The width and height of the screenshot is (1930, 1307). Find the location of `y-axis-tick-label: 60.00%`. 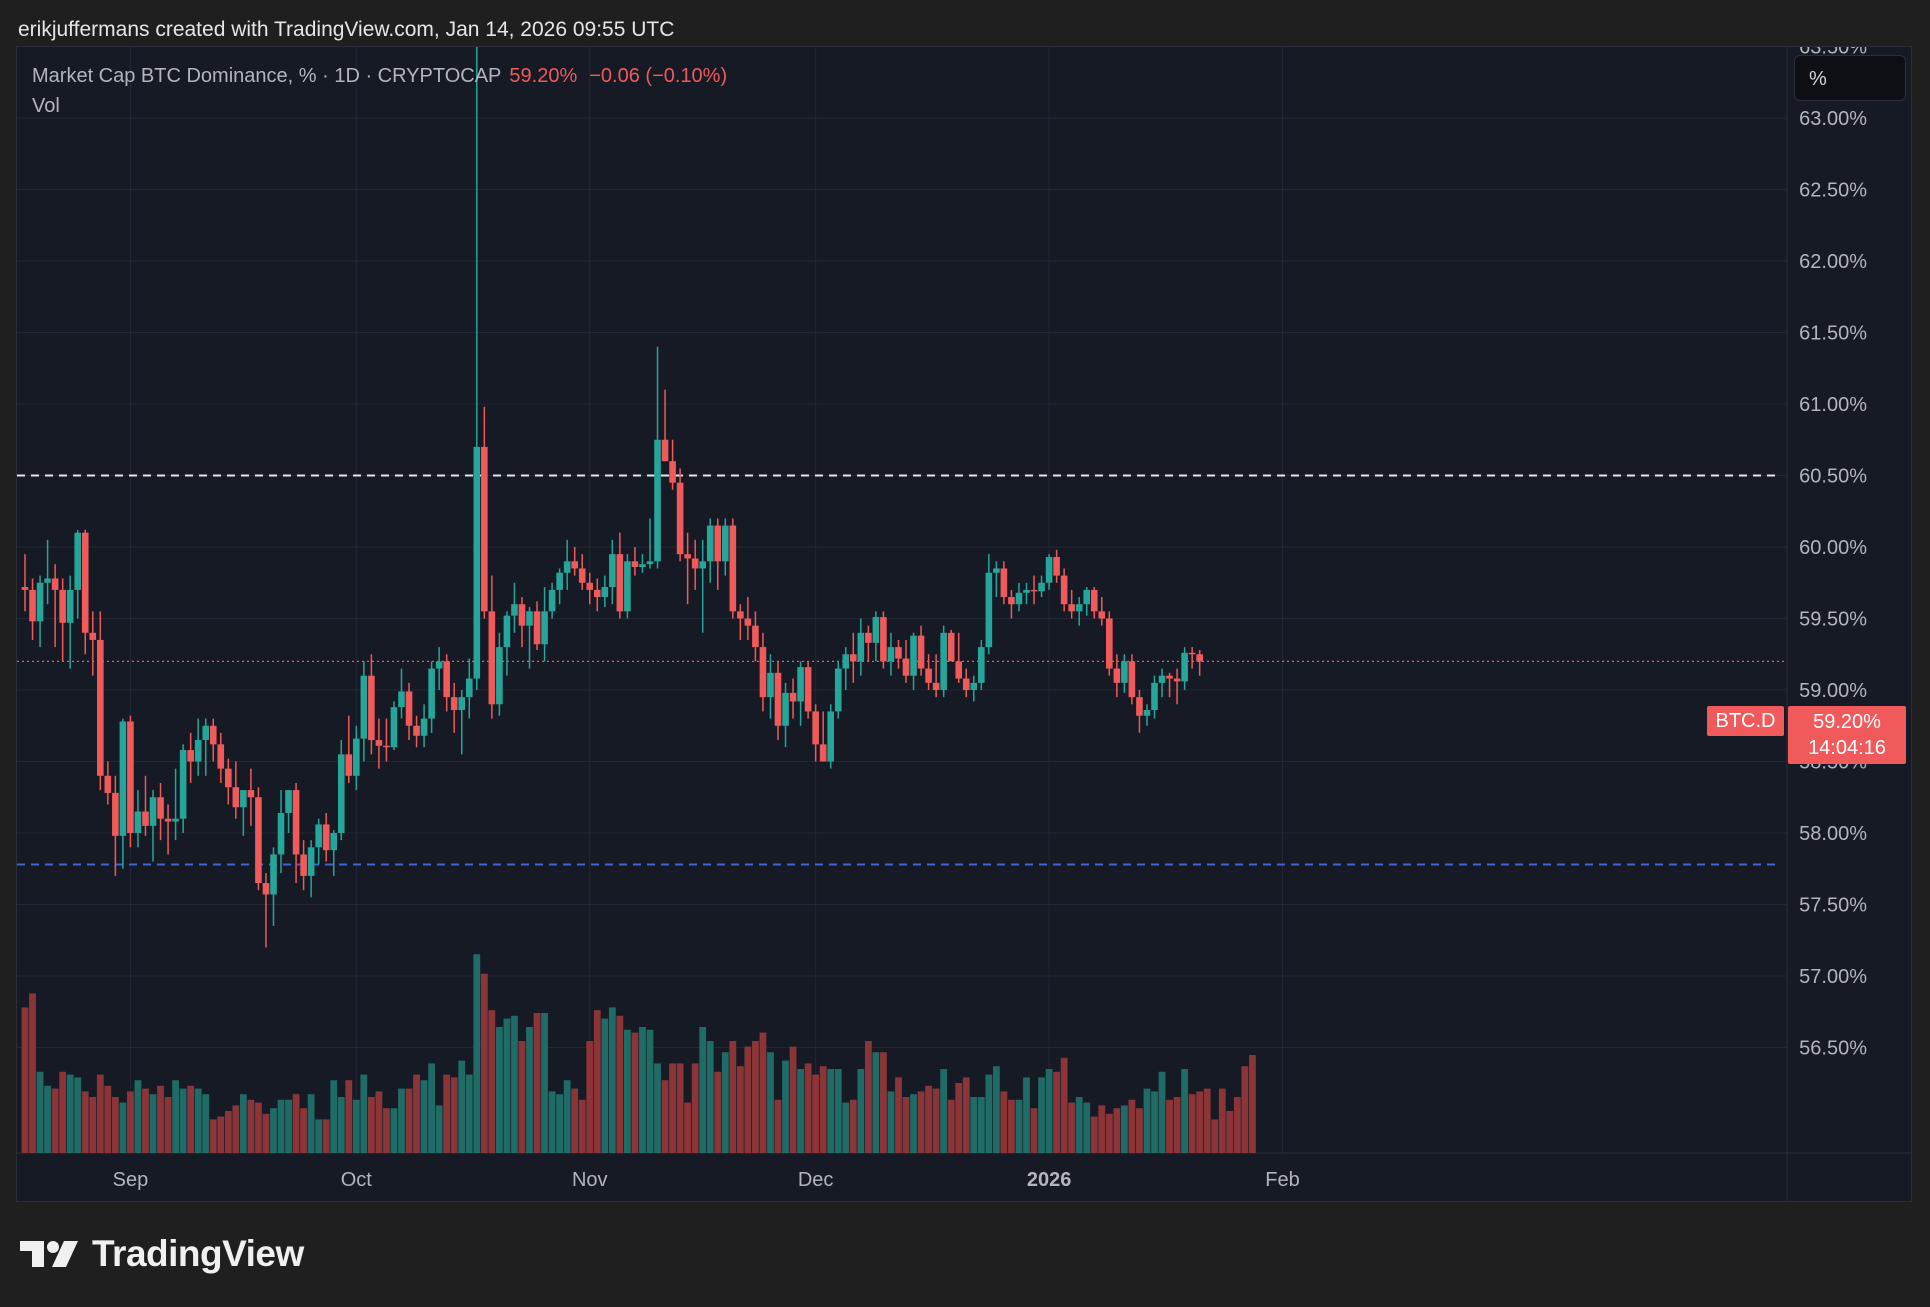

y-axis-tick-label: 60.00% is located at coordinates (1833, 548).